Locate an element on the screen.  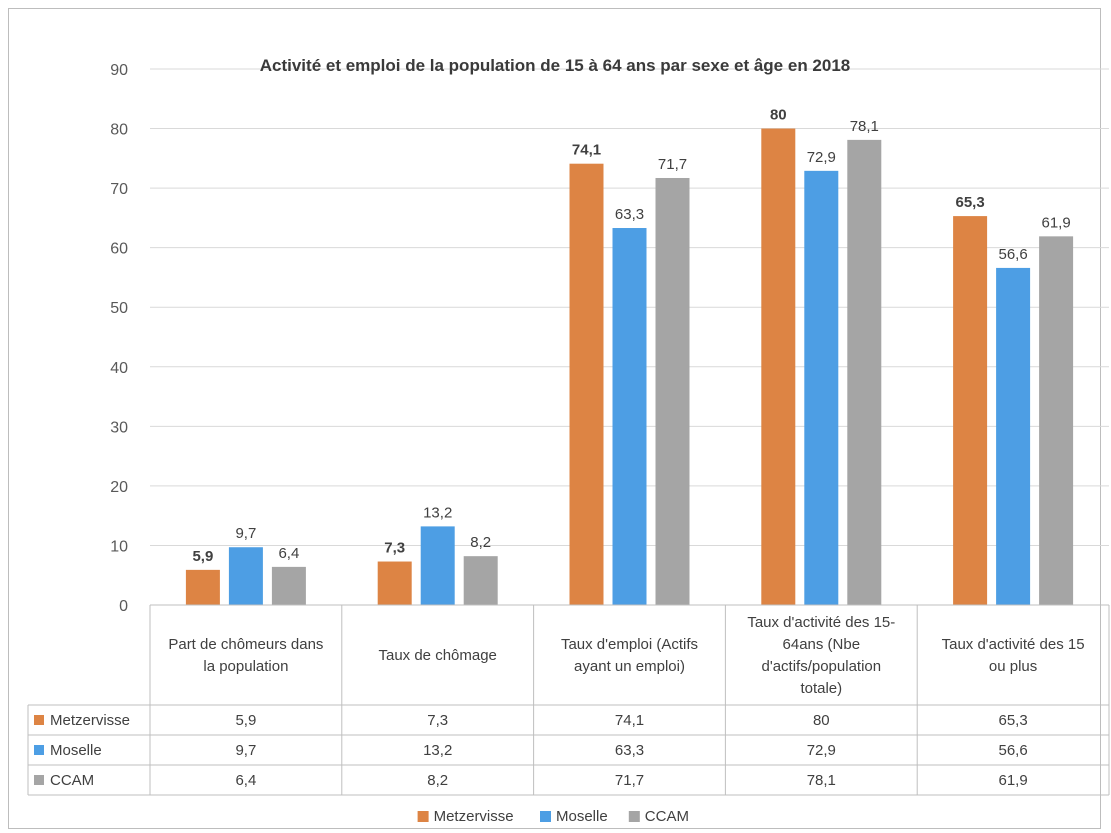
y-tick-label: 50 is located at coordinates (119, 308).